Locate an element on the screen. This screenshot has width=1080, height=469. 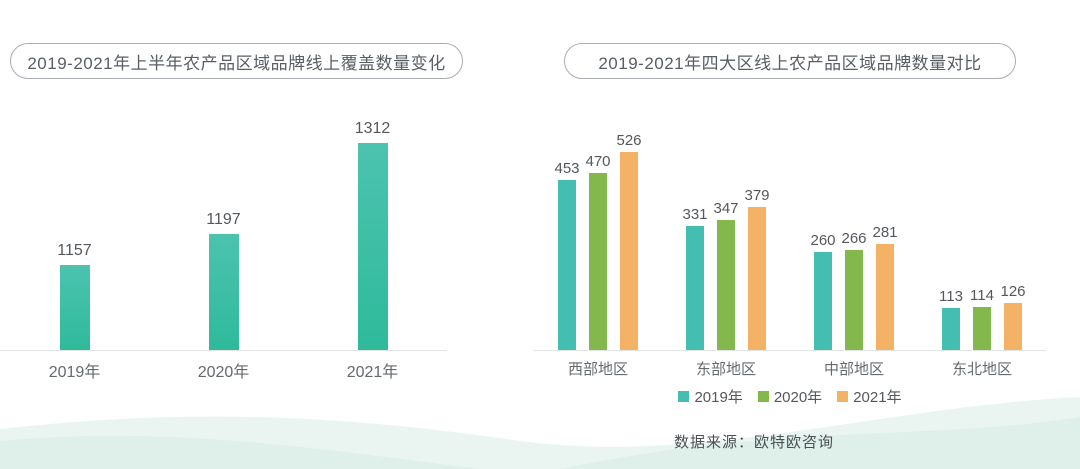
axis-category-label: 中部地区 is located at coordinates (853, 369).